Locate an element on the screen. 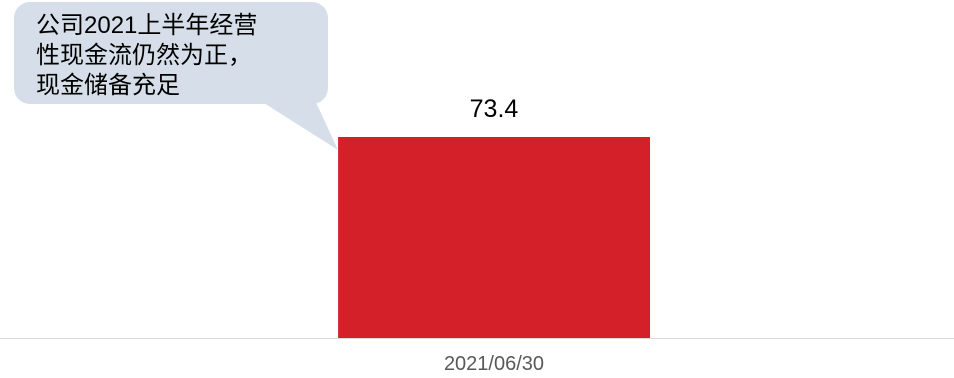  callout-line-2: 性现金流仍然为正， is located at coordinates (144, 55).